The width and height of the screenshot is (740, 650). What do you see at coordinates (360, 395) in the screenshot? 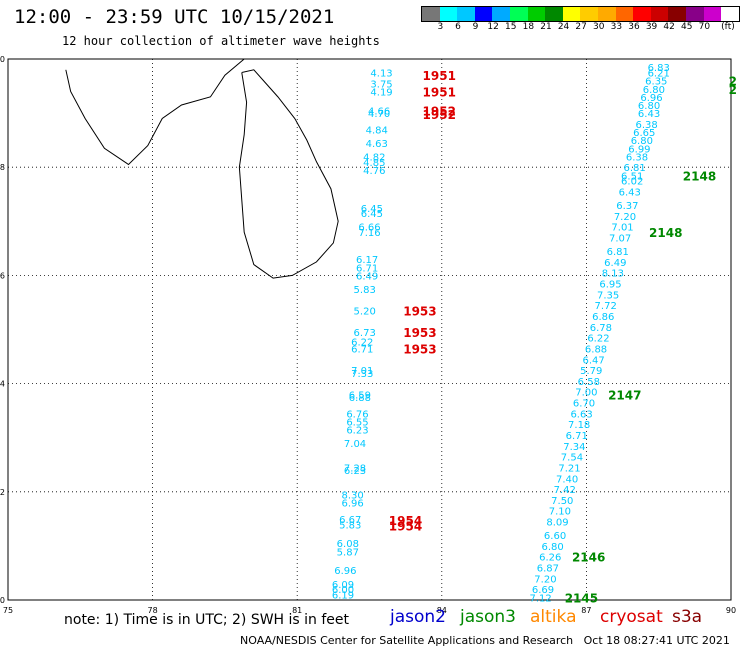
I see `data-point-cryosat: 6.59` at bounding box center [360, 395].